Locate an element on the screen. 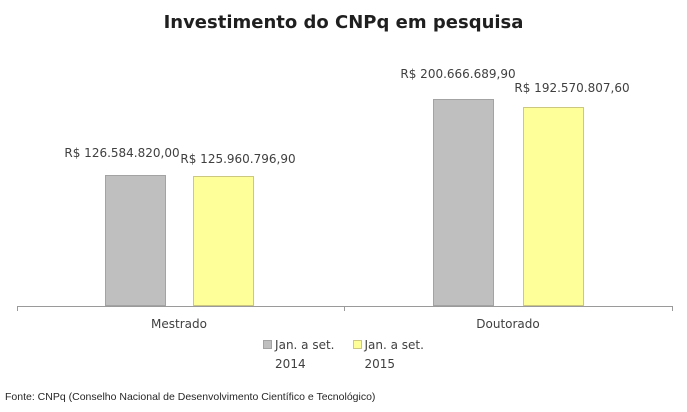 Image resolution: width=687 pixels, height=412 pixels. value-label-doutorado-2015: R$ 192.570.807,60 is located at coordinates (572, 88).